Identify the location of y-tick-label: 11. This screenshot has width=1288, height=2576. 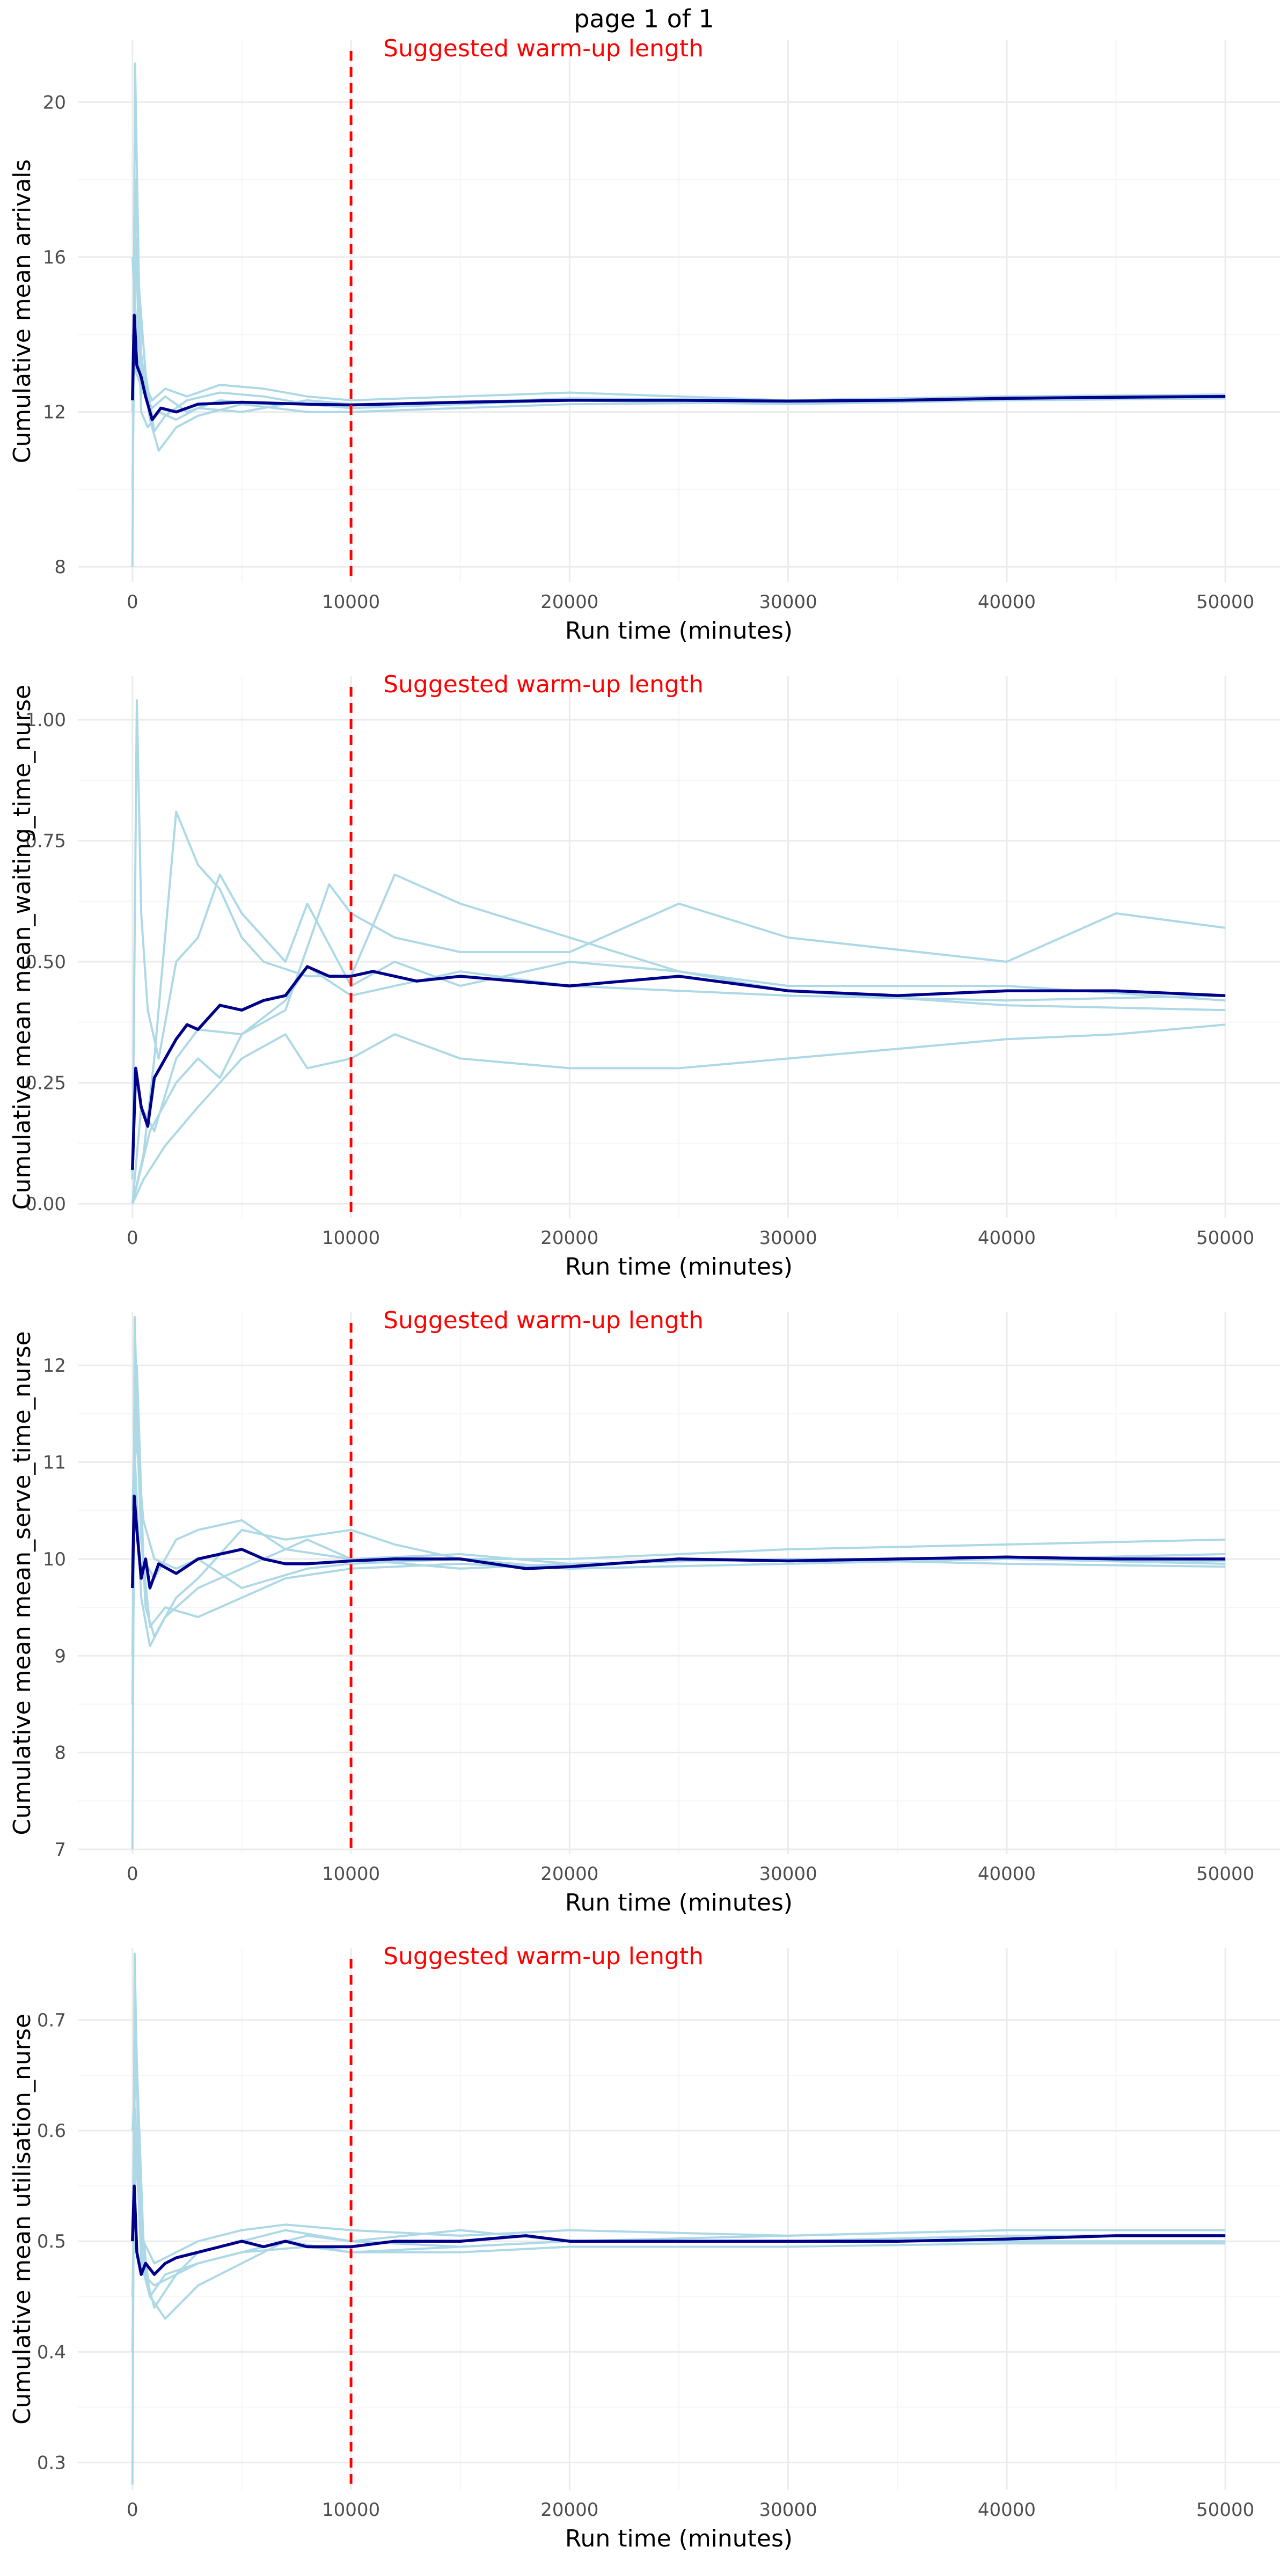
(54, 1463).